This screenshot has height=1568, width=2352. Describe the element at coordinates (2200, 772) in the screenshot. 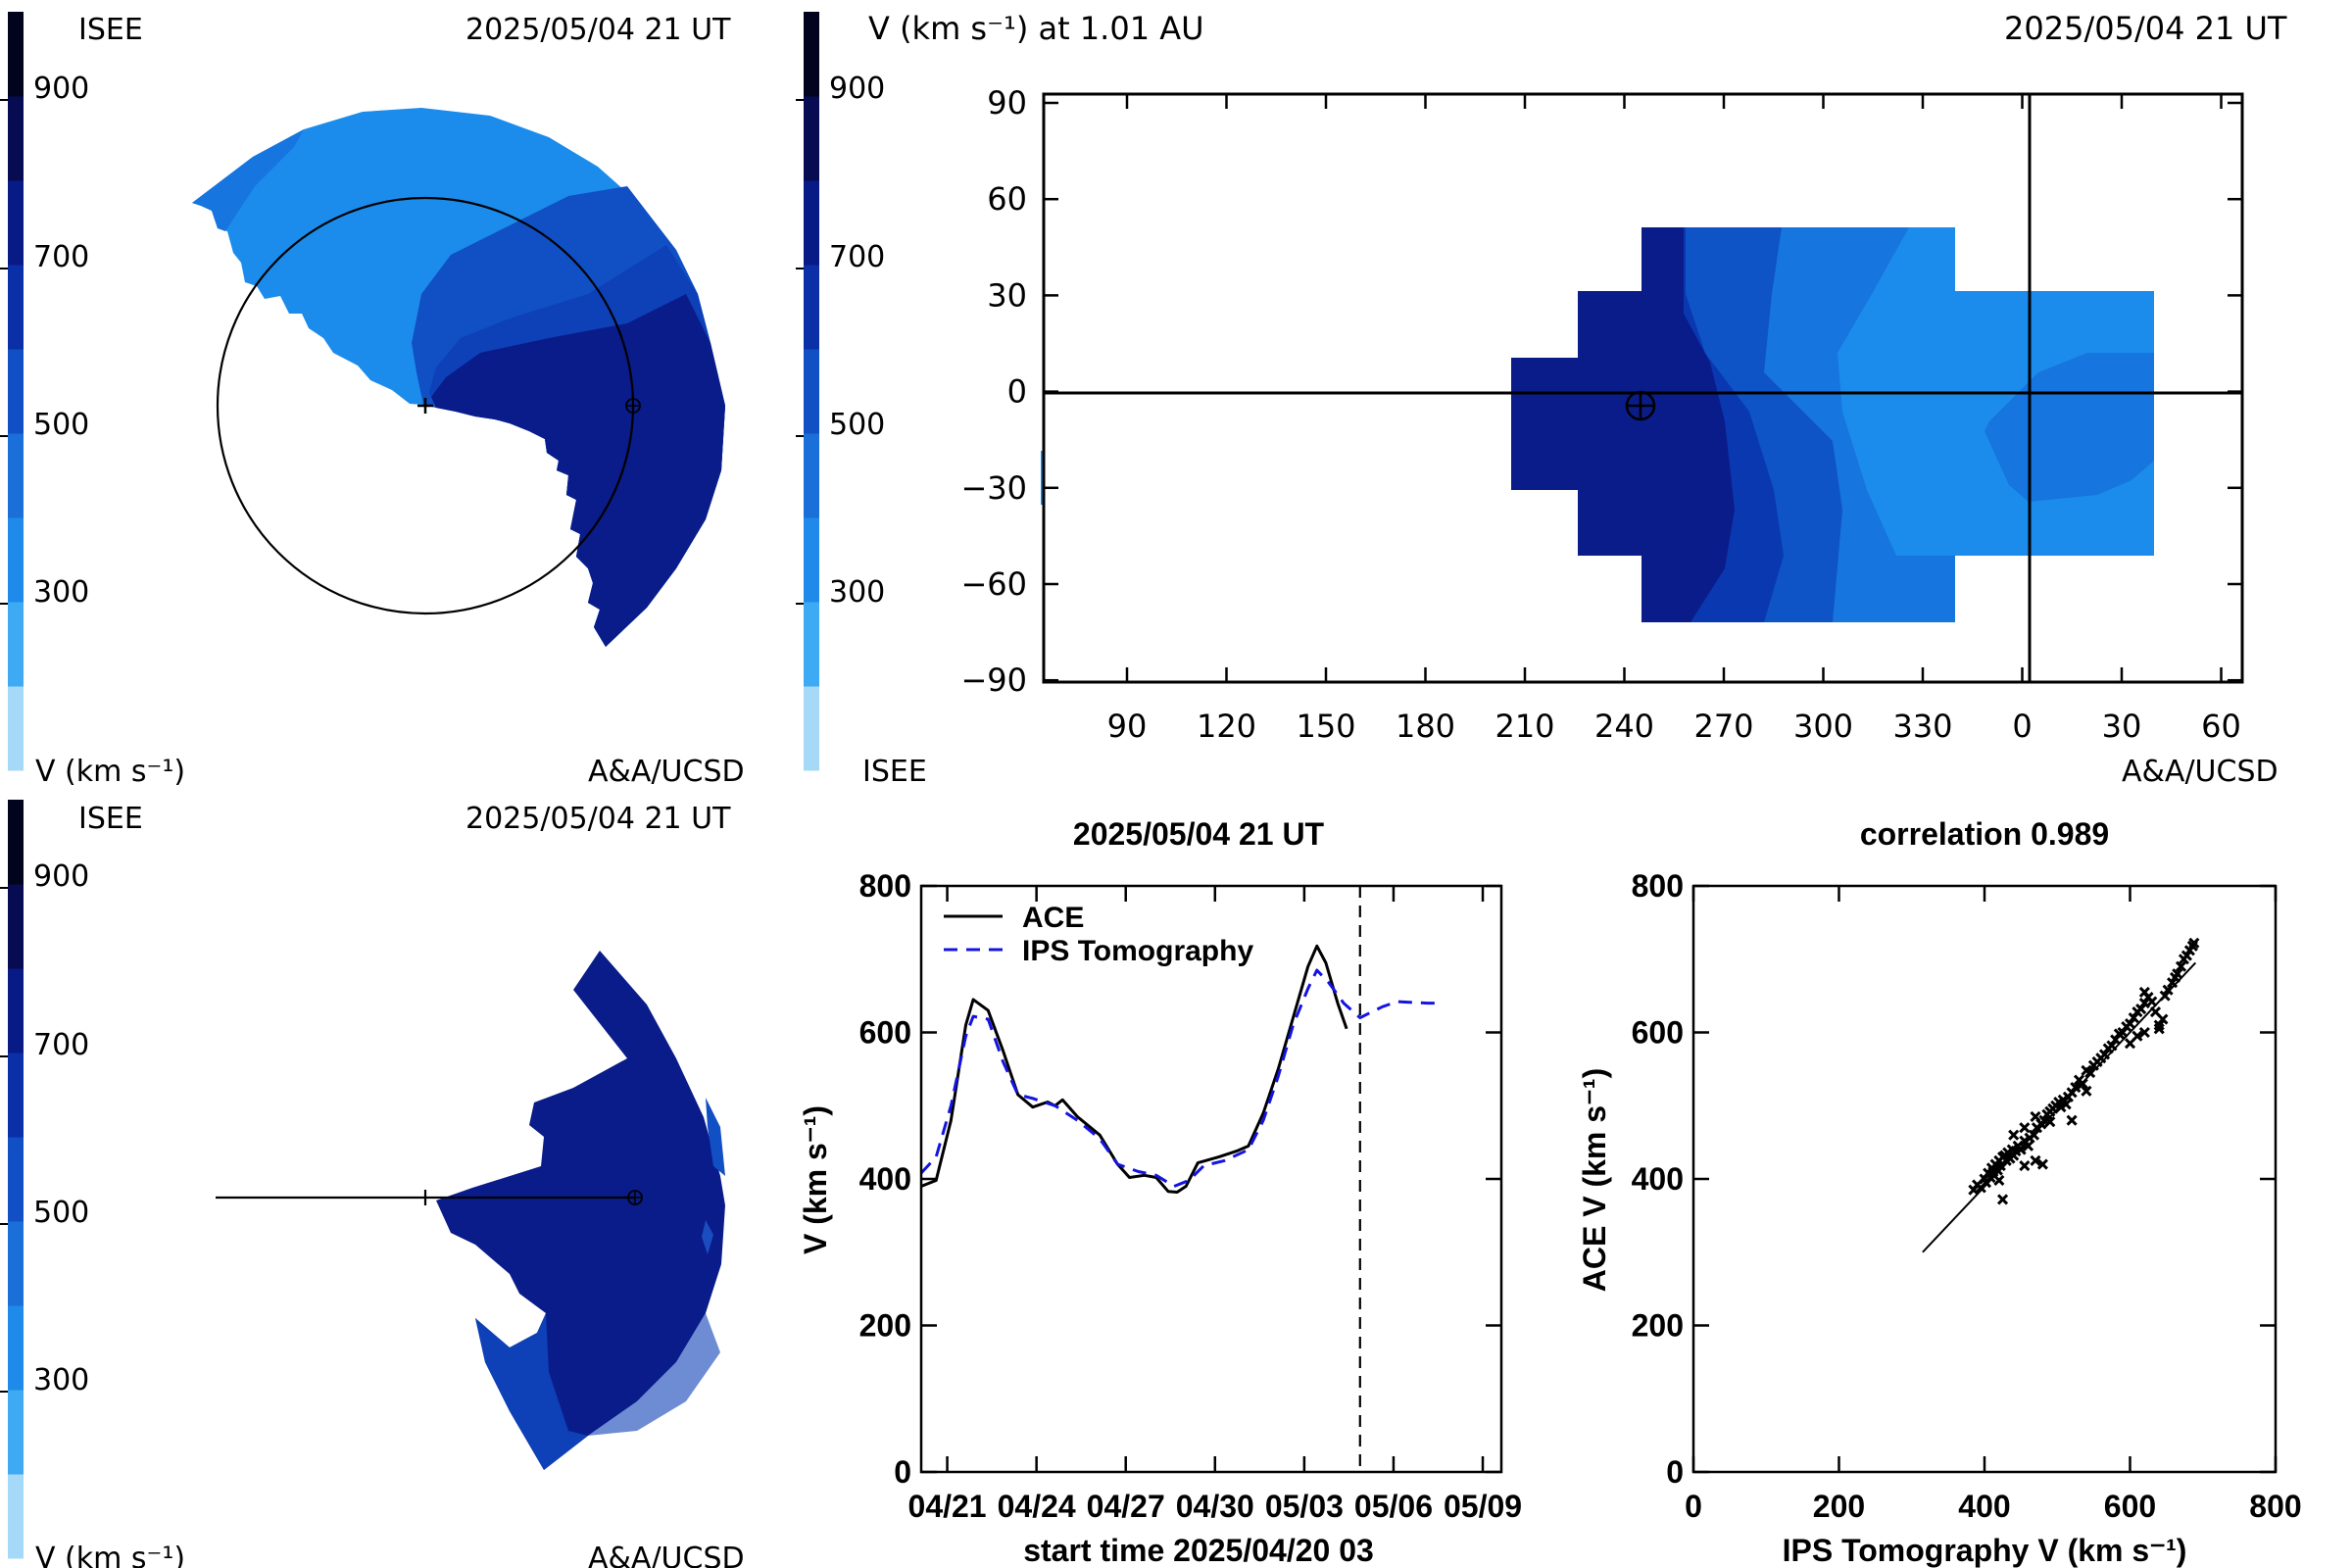

I see `map-credit: A&A/UCSD` at that location.